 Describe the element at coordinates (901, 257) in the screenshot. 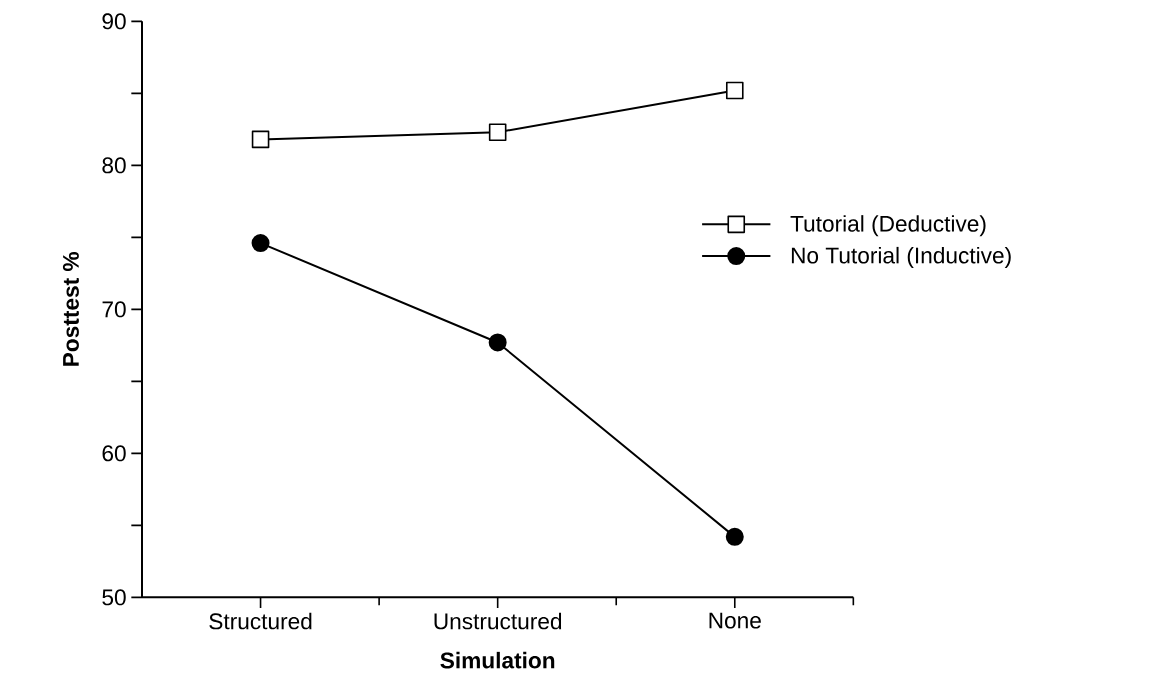

I see `legend-label: No Tutorial (Inductive)` at that location.